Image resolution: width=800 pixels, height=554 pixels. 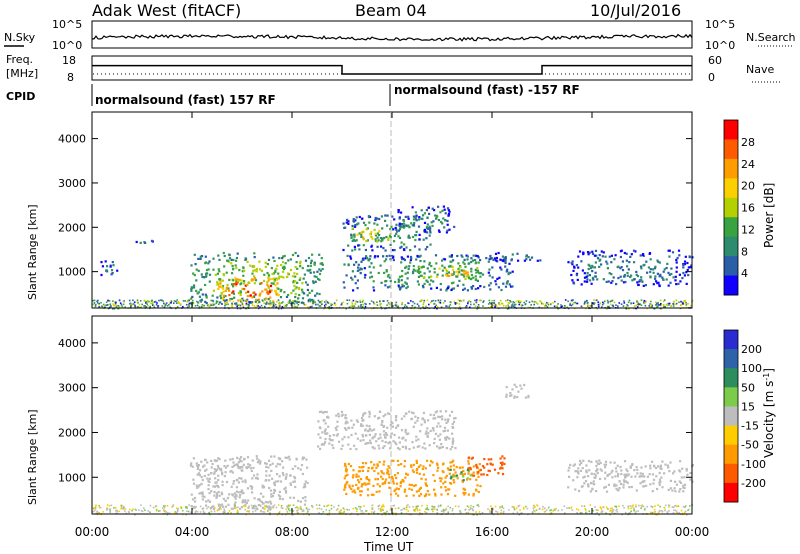 I want to click on velocity-colorbar-tick: 200, so click(x=751, y=349).